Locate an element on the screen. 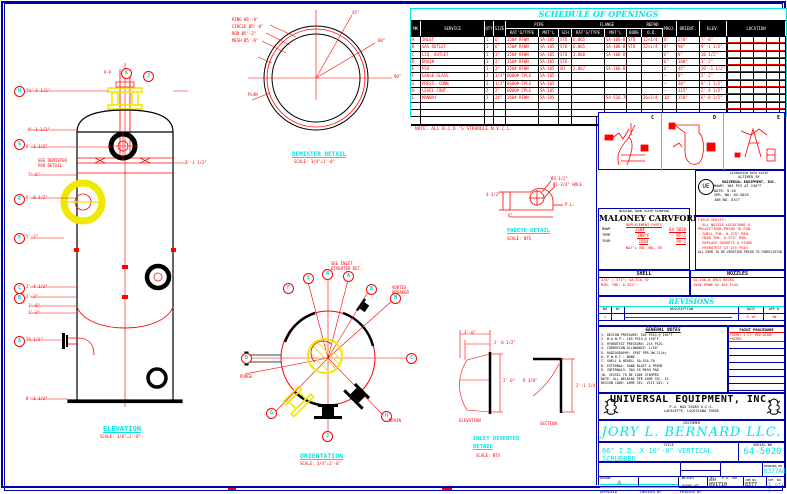 Image resolution: width=787 pixels, height=494 pixels. rev-date: 9-10 is located at coordinates (751, 317).